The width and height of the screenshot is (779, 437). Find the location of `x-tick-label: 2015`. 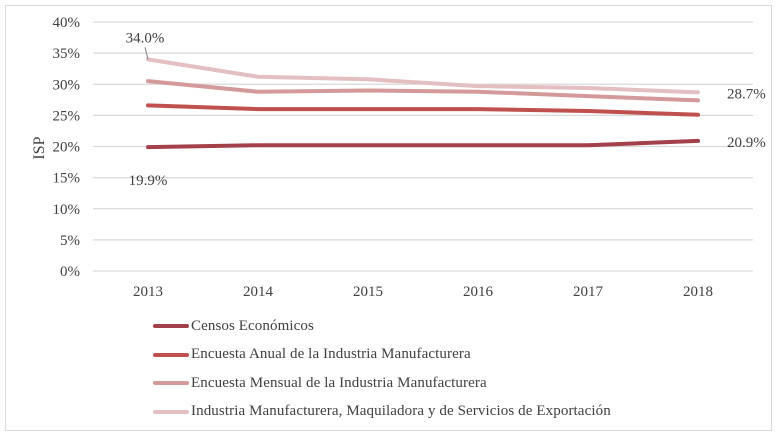

x-tick-label: 2015 is located at coordinates (368, 292).